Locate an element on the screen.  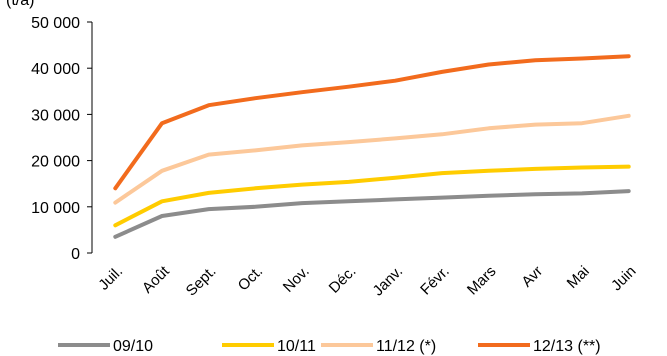
legend: 09/10 10/11 11/12 (*) 12/13 (**) is located at coordinates (329, 346).